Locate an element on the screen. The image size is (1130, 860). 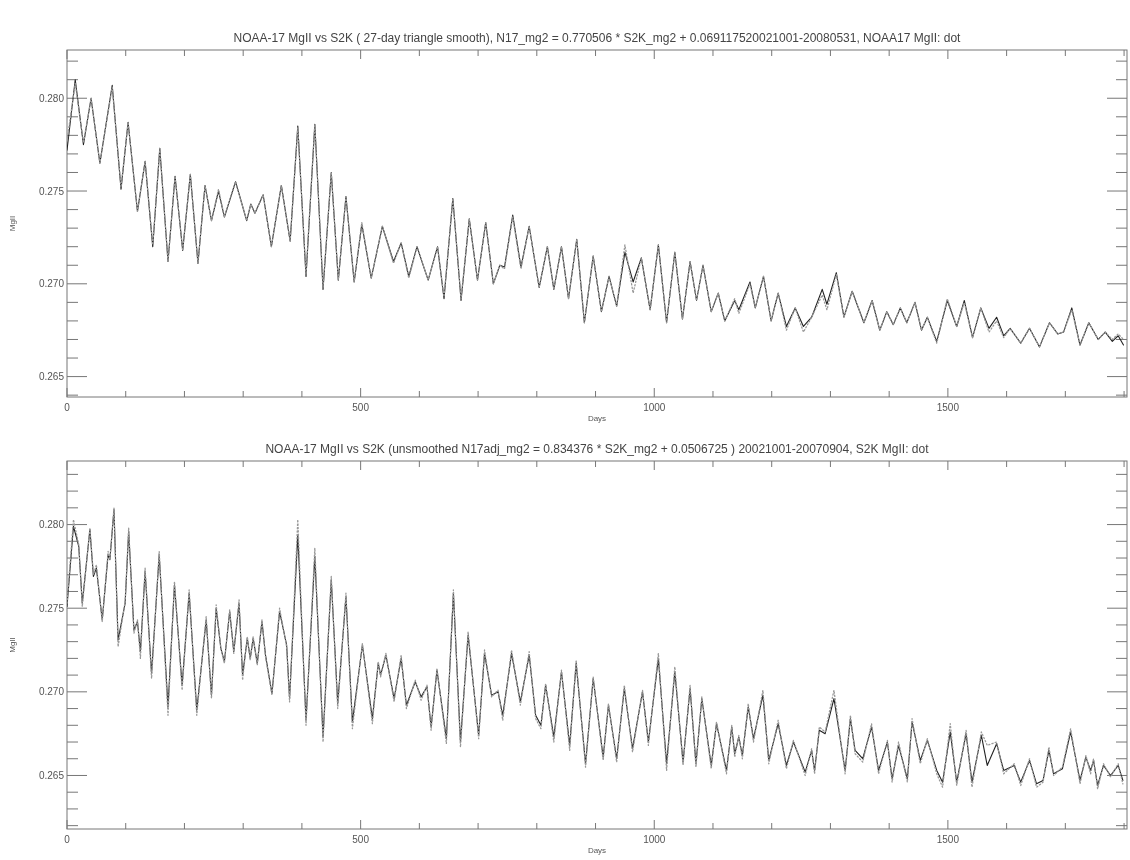
chart-title: NOAA-17 MgII vs S2K ( 27-day triangle smooth), N17_mg2 = 0.770506 * S2K_mg2 + 0.069117520021001-20080531, NOAA17 MgII: dot is located at coordinates (597, 38).